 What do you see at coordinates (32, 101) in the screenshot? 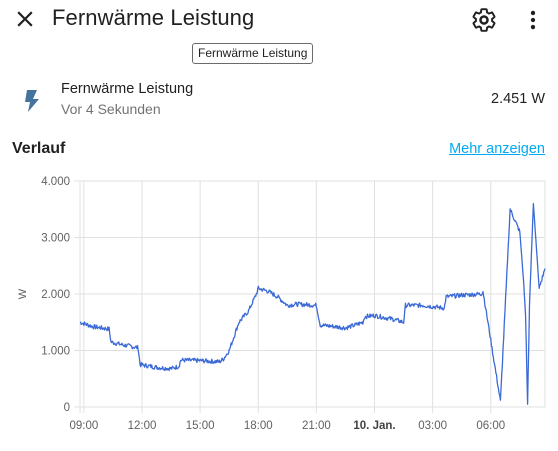
I see `flash-icon` at bounding box center [32, 101].